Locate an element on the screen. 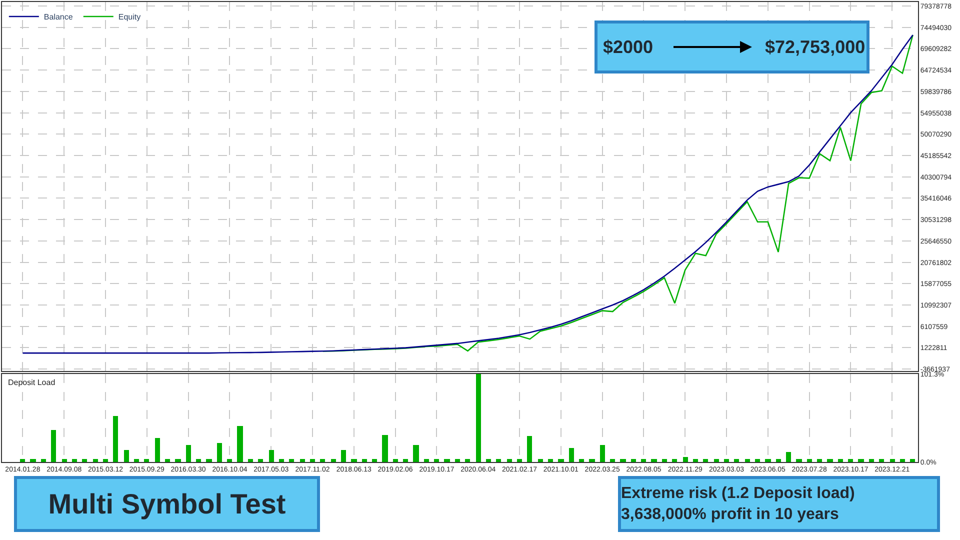  text: Extreme risk (1.2 Deposit load) 3,638,000% profit in 10 years is located at coordinates (738, 504).